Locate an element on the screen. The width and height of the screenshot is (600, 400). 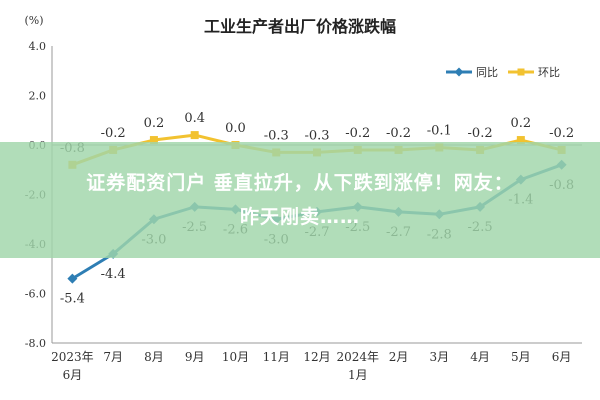
x-axis: 2023年 6月 7月 8月 9月 10月 11月 12月 2024年 1月 2月 3月 4月 5月 6月 is located at coordinates (316, 362).